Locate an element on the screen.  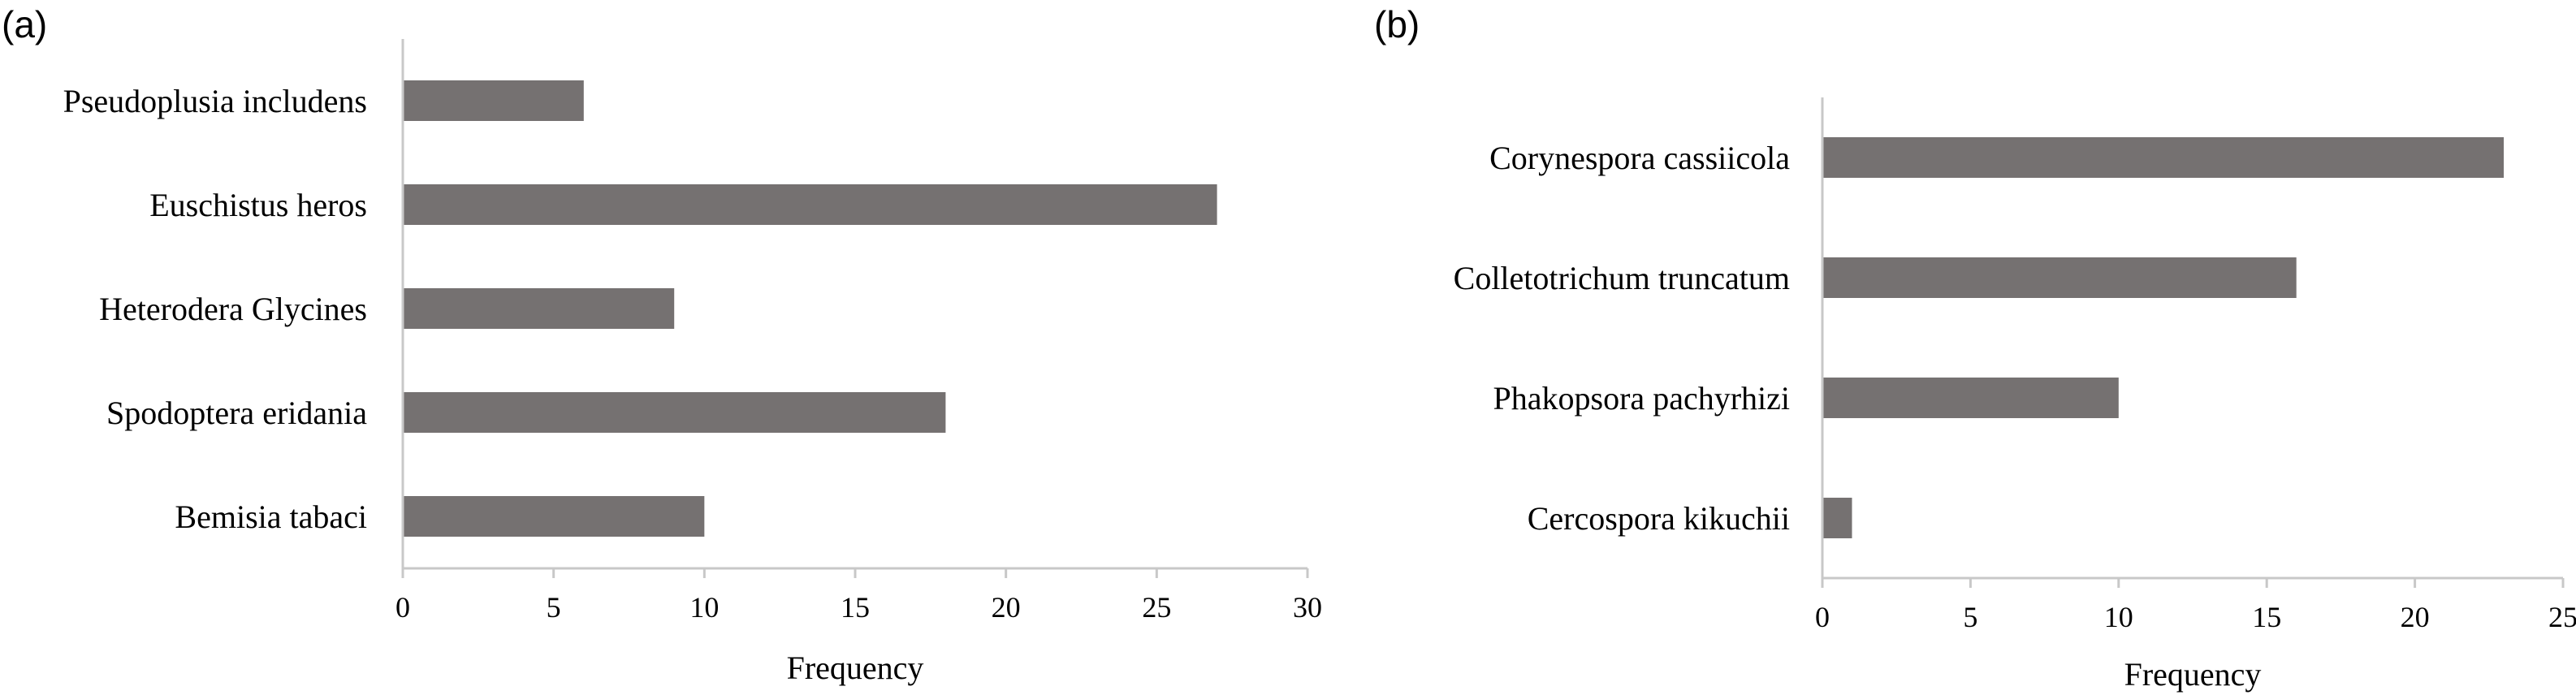
x-tick-label-a-6: 30 is located at coordinates (1307, 607).